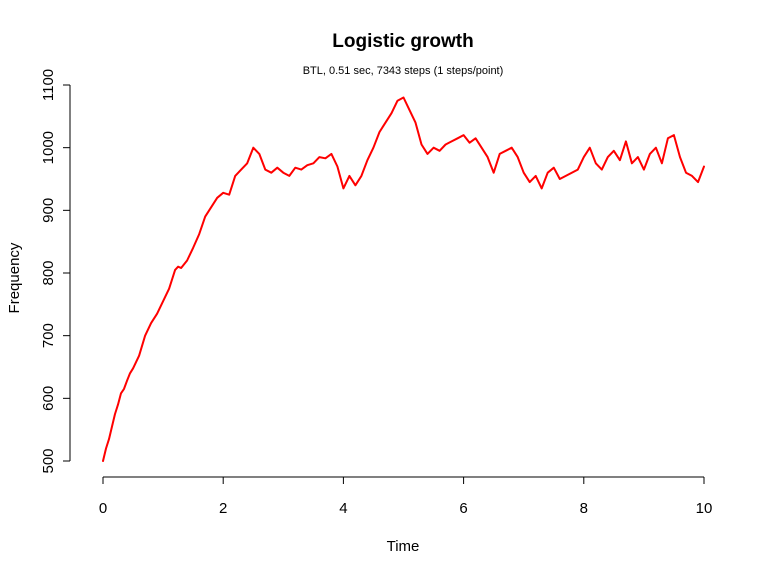  What do you see at coordinates (704, 508) in the screenshot?
I see `x-tick-label: 10` at bounding box center [704, 508].